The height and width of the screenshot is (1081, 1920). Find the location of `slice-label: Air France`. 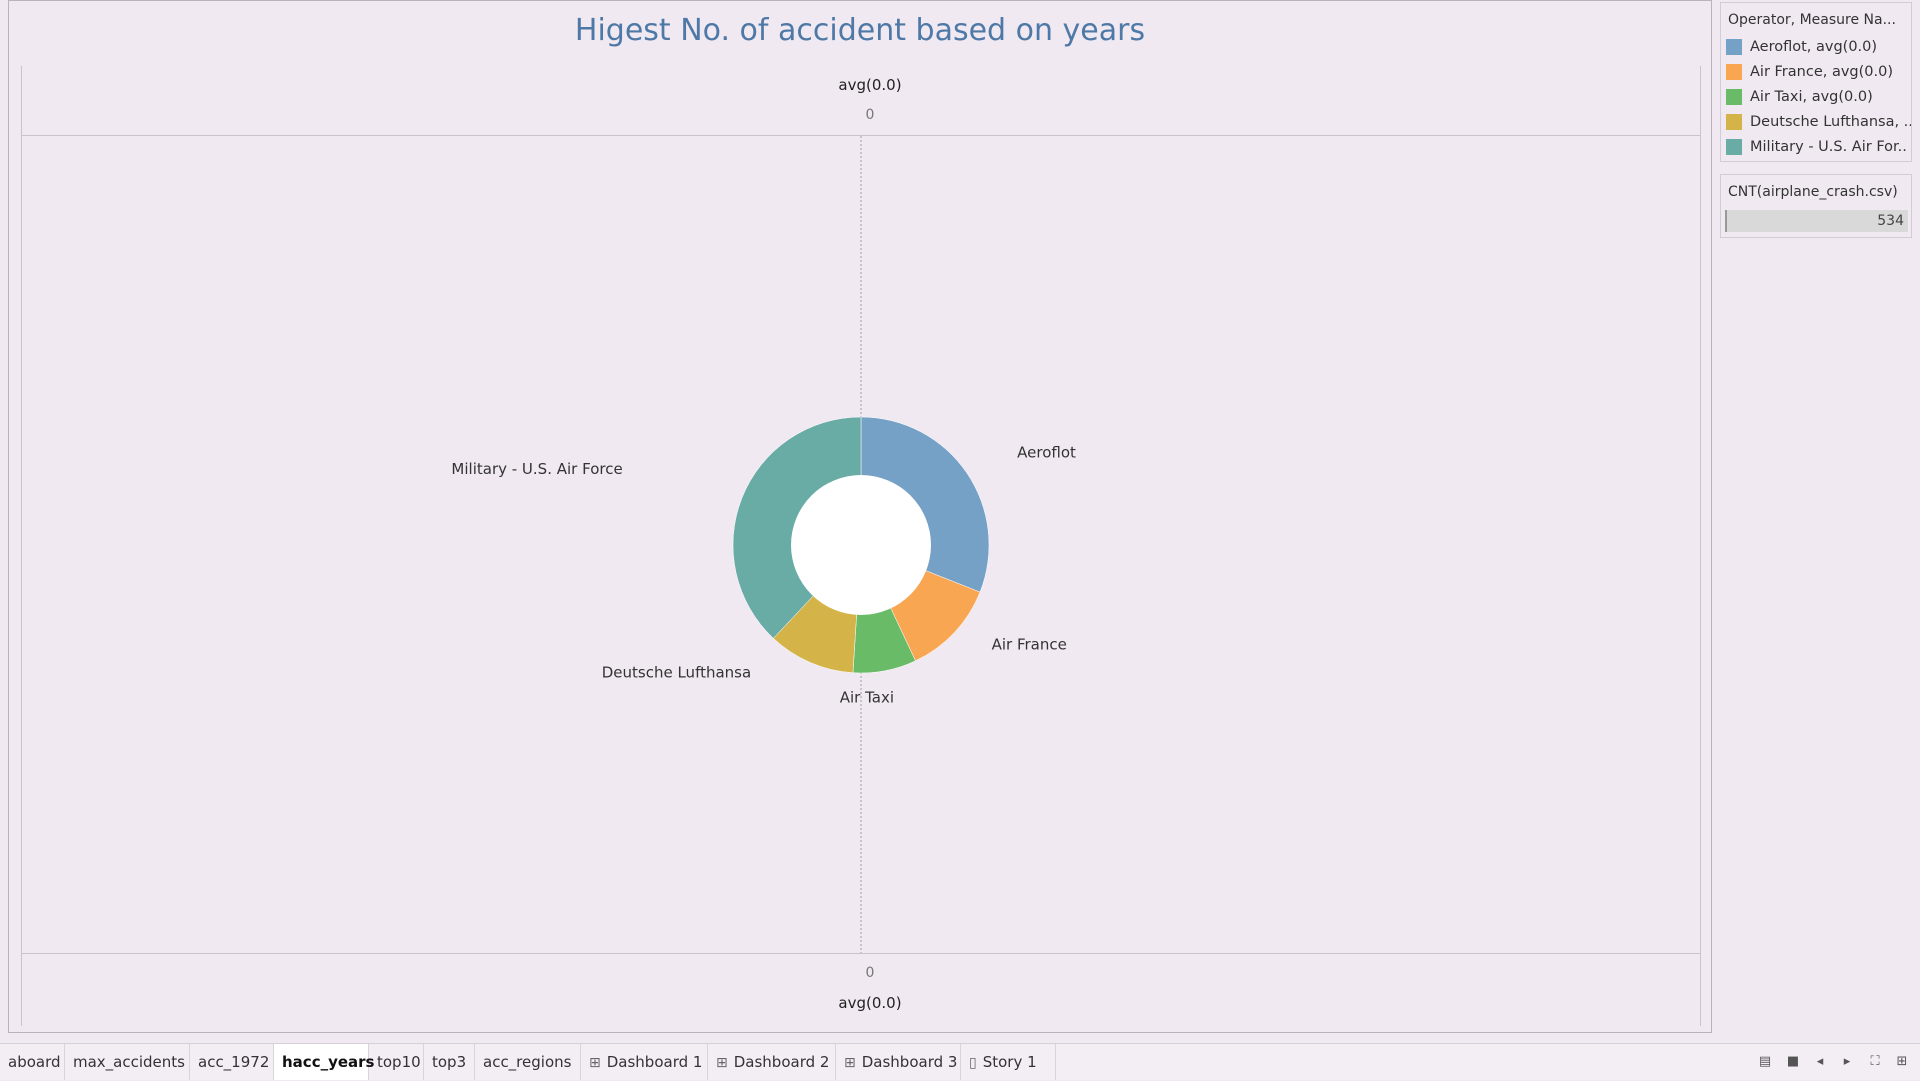

slice-label: Air France is located at coordinates (1029, 644).